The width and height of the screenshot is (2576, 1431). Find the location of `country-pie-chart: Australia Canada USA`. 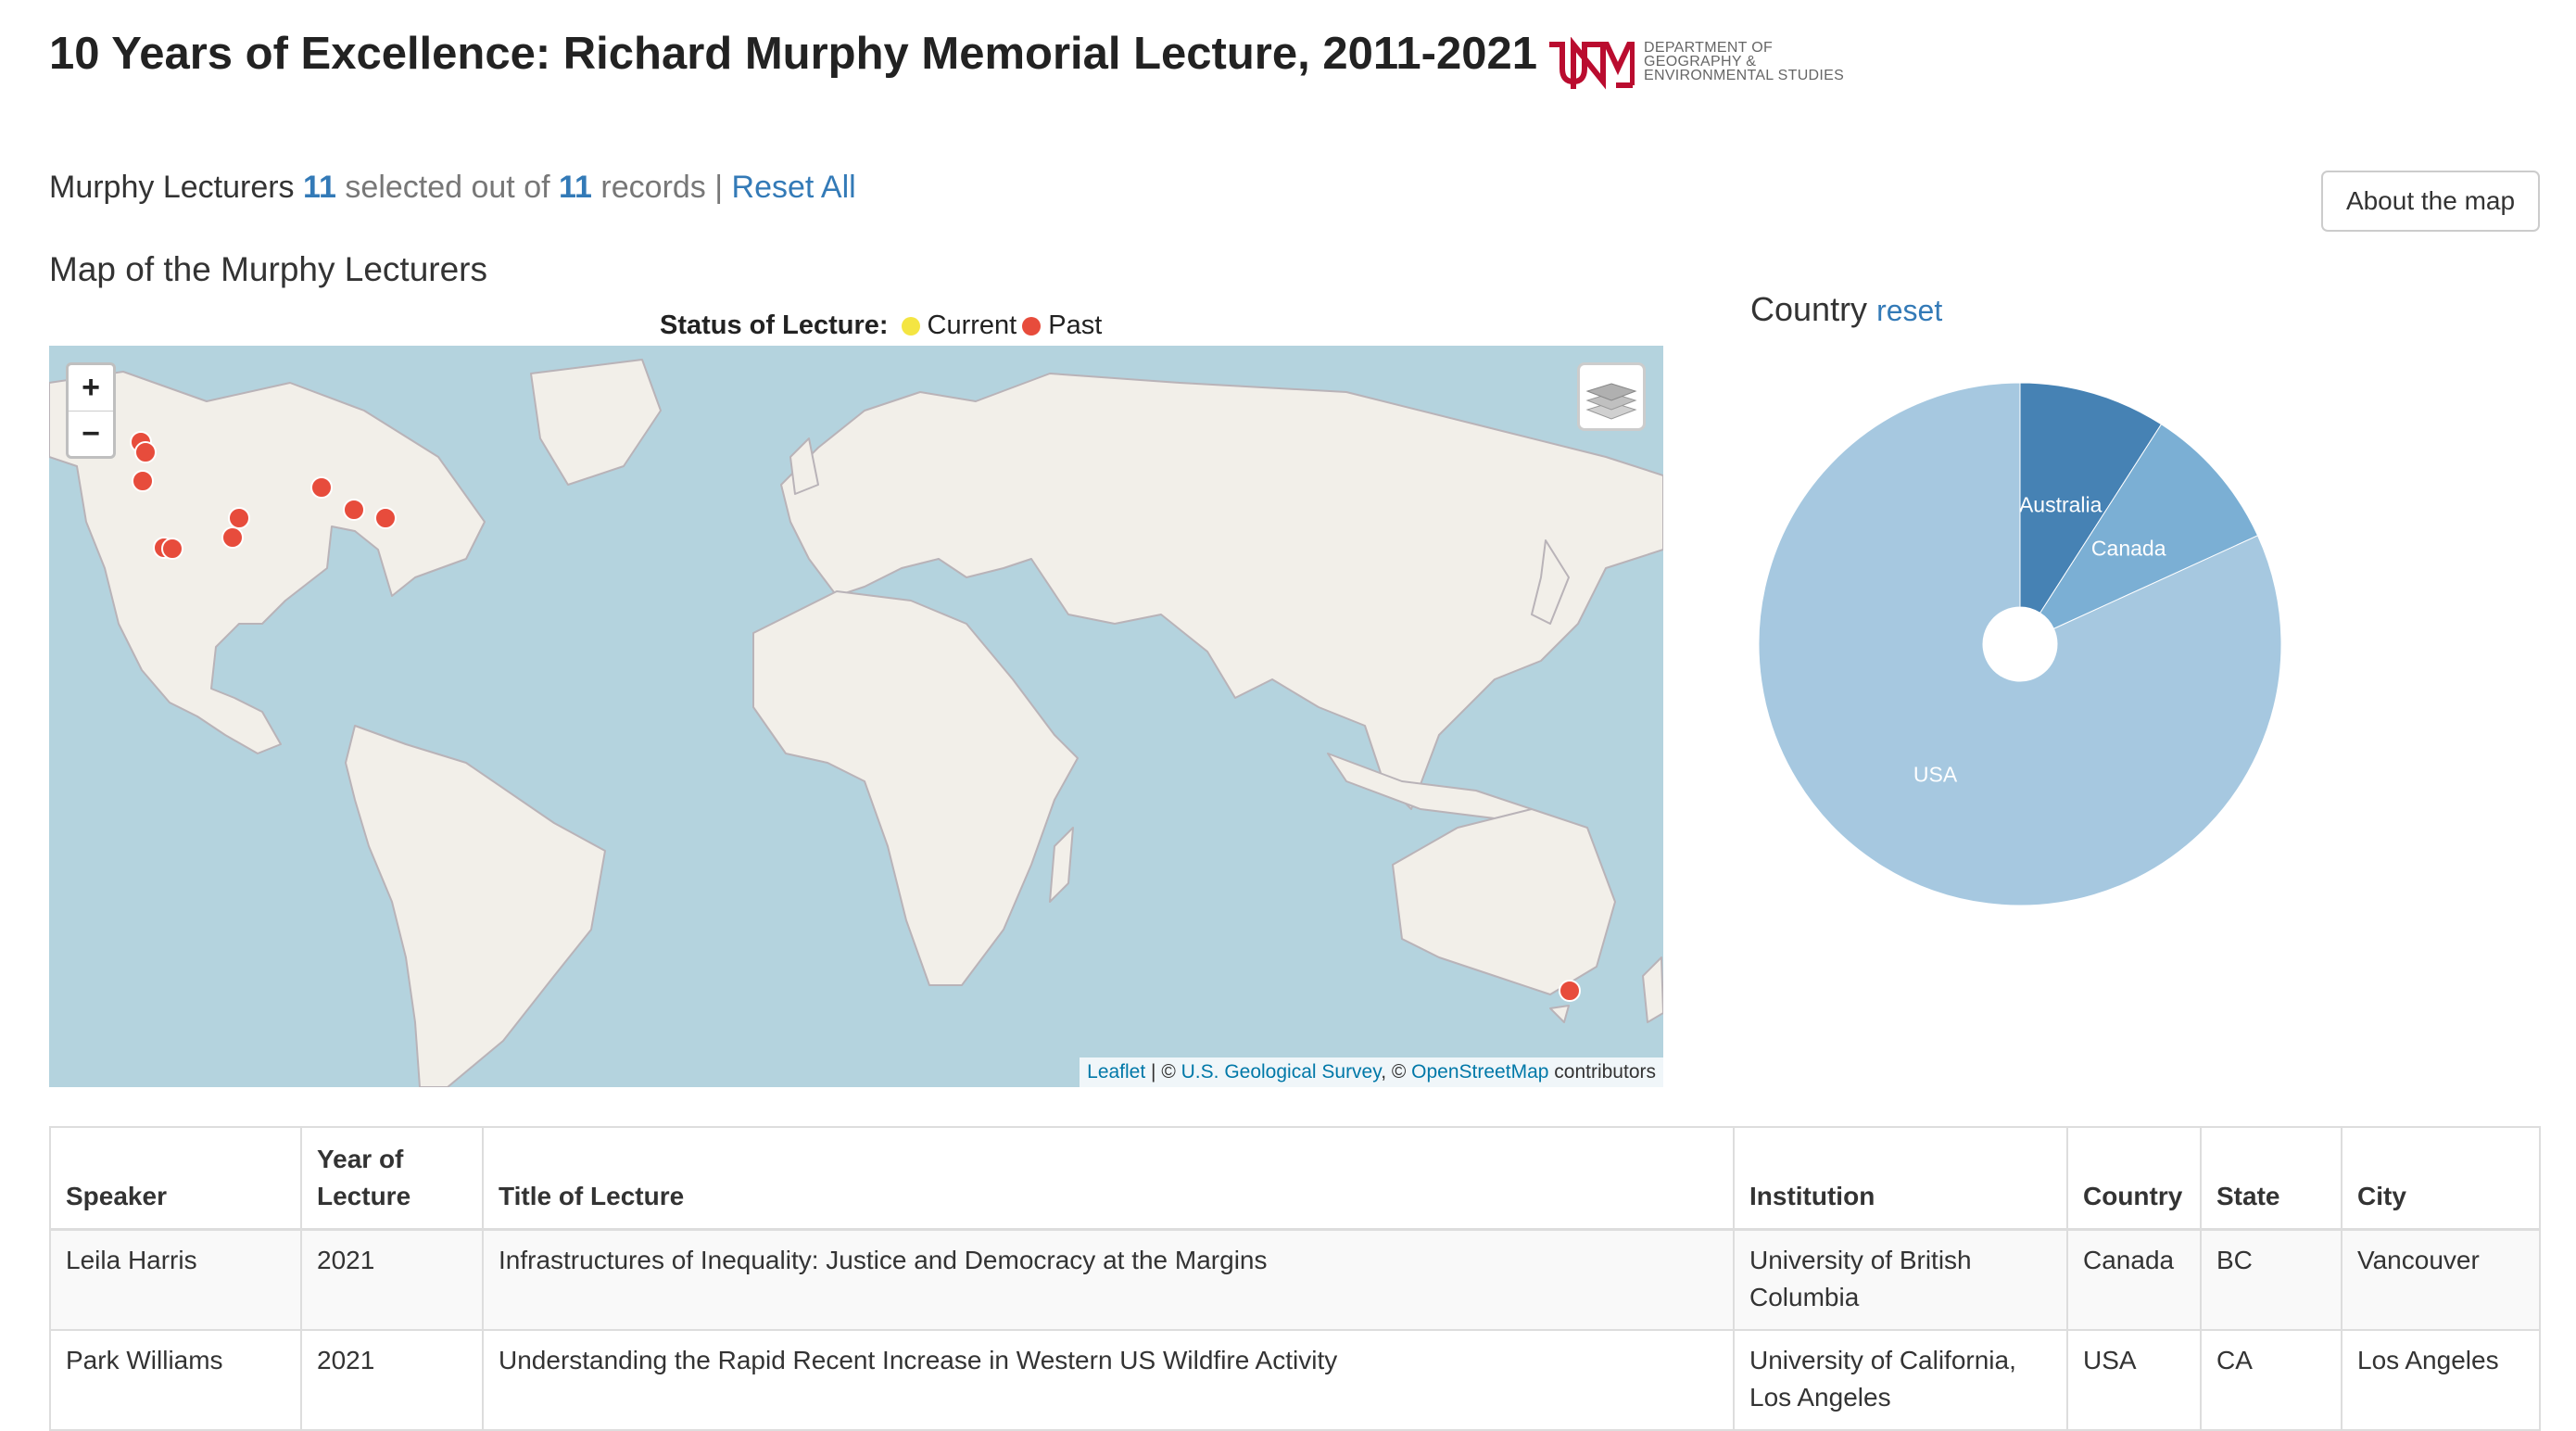

country-pie-chart: Australia Canada USA is located at coordinates (2020, 649).